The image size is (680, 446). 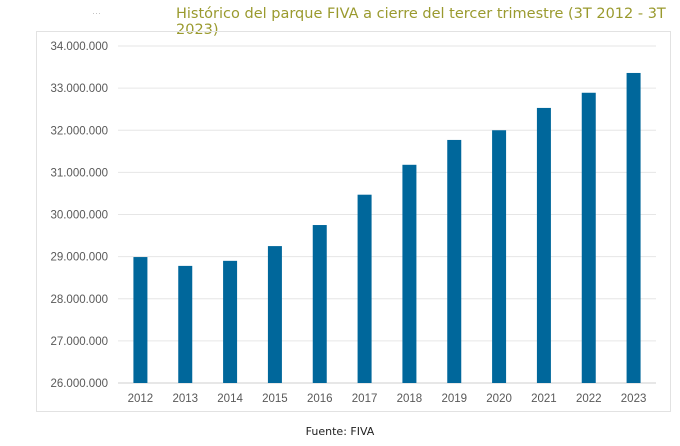 I want to click on bar-2020, so click(x=499, y=256).